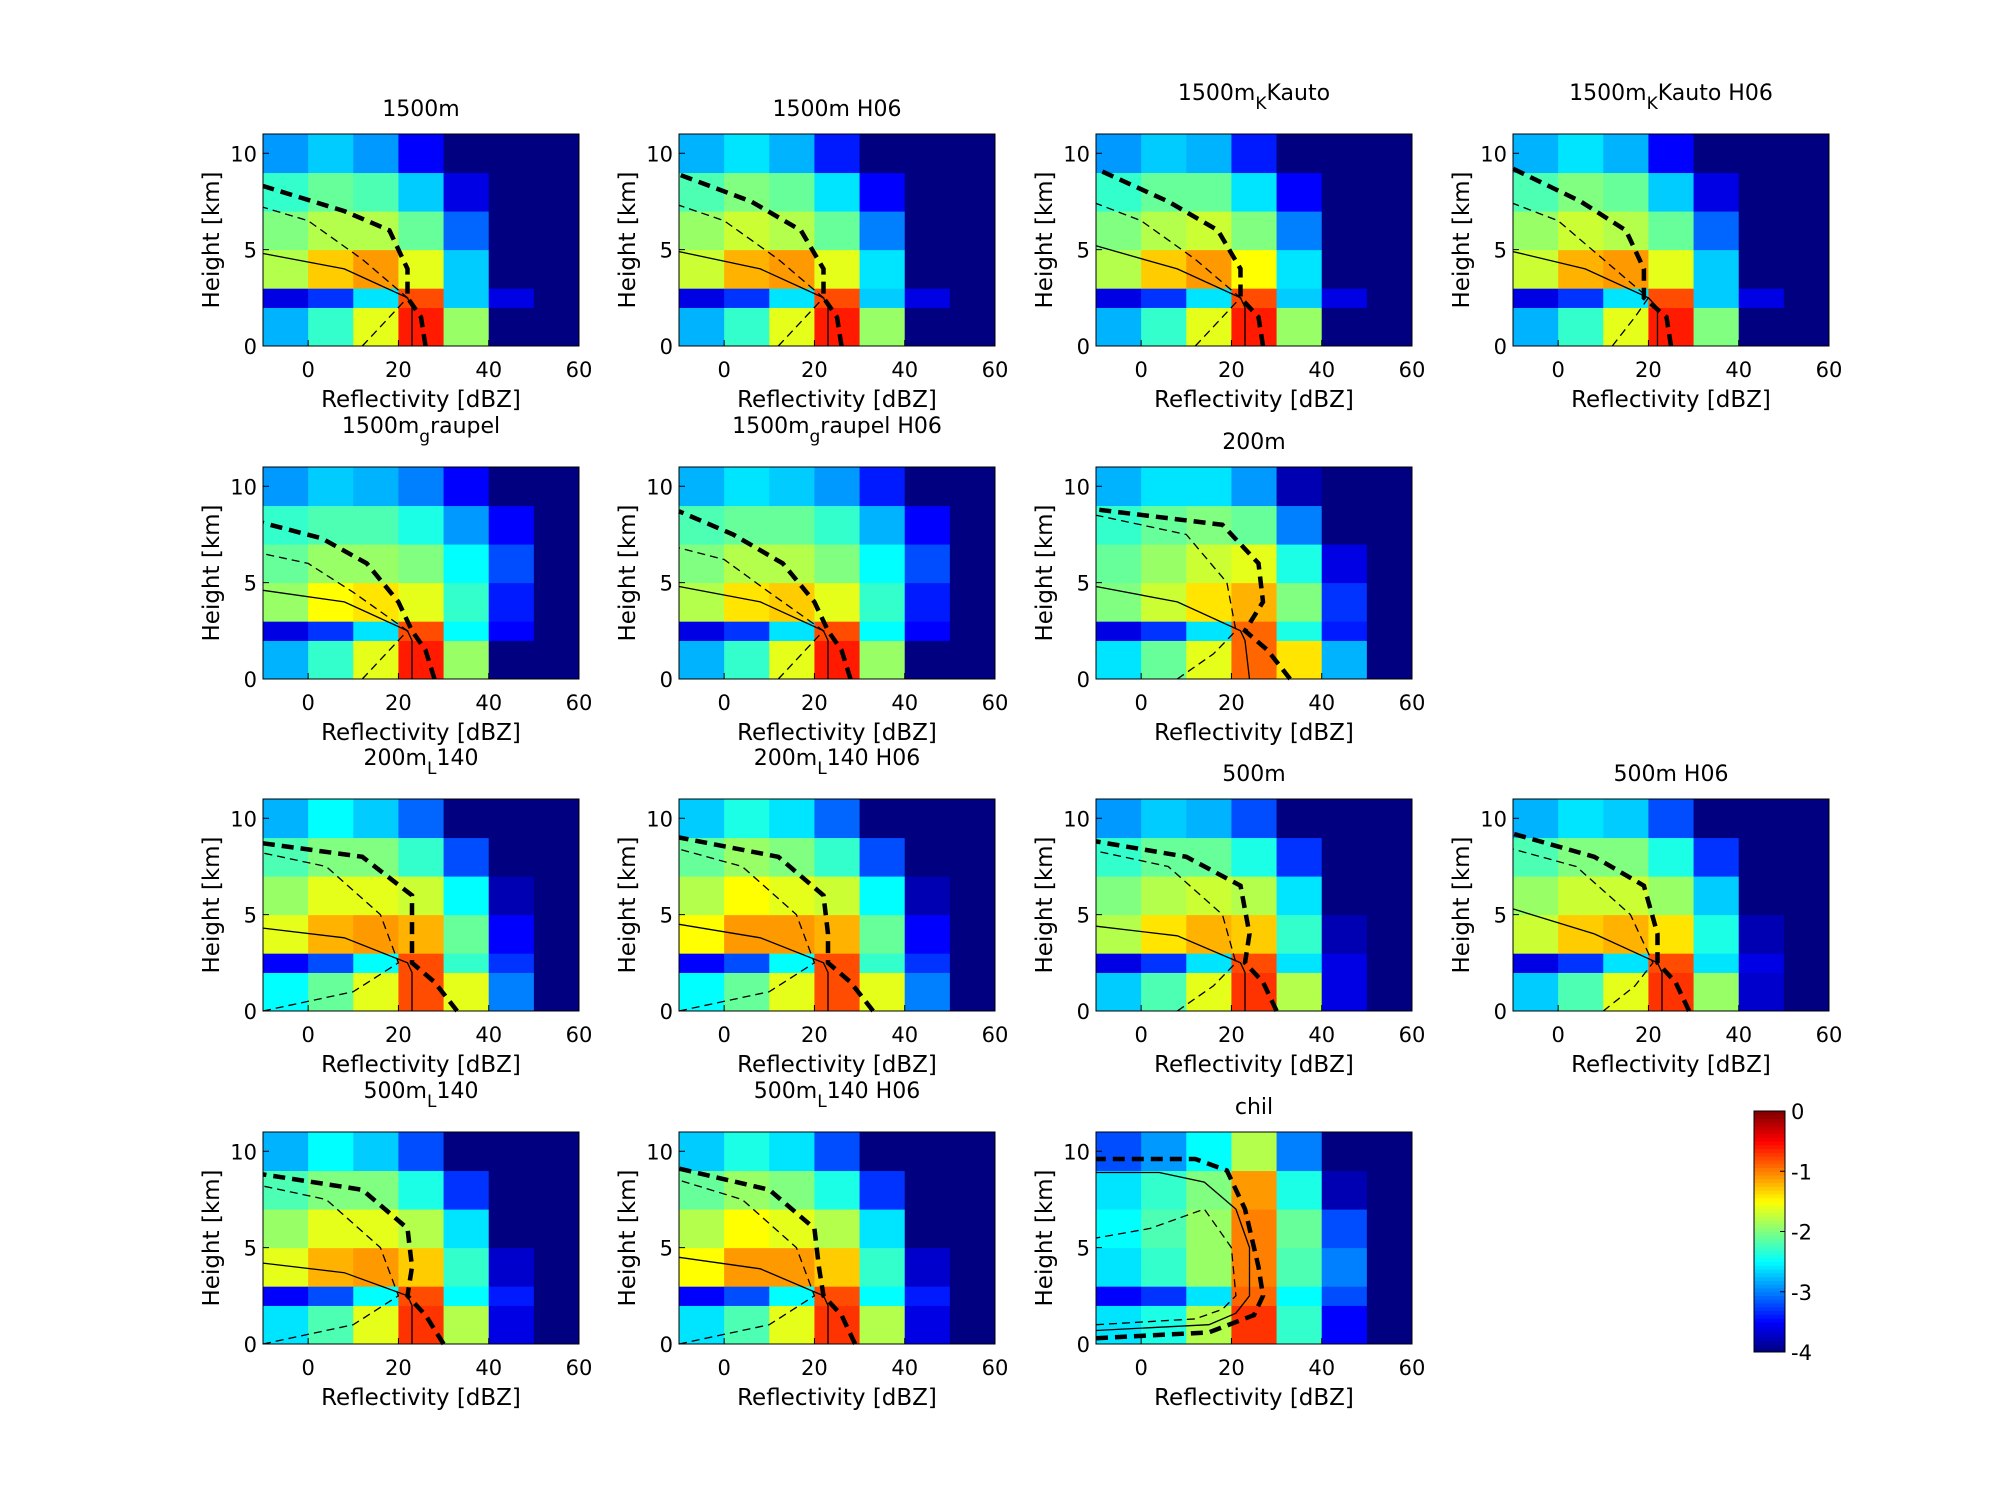  I want to click on colorbar-tick-label: -3, so click(1801, 1293).